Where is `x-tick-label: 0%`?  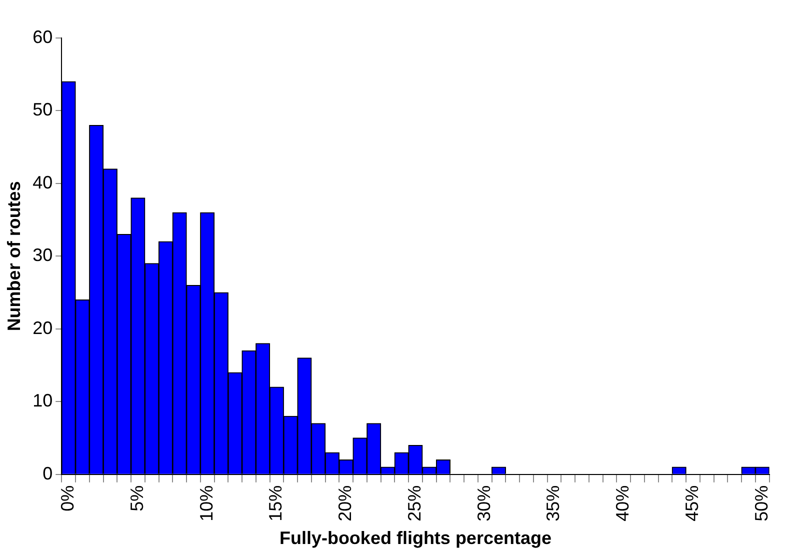 x-tick-label: 0% is located at coordinates (68, 498).